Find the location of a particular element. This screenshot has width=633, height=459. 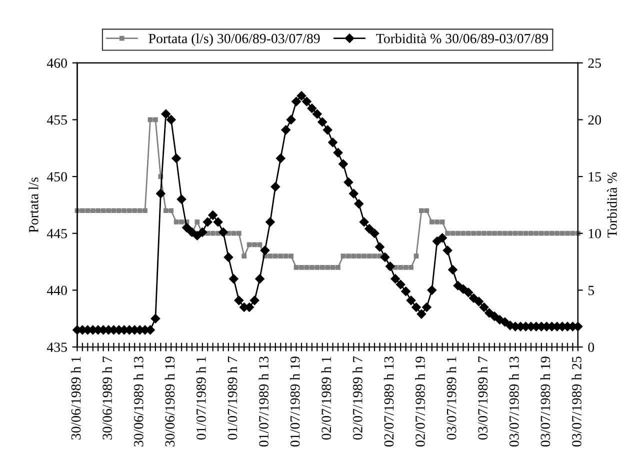

y-tick-label: 435 is located at coordinates (56, 347).